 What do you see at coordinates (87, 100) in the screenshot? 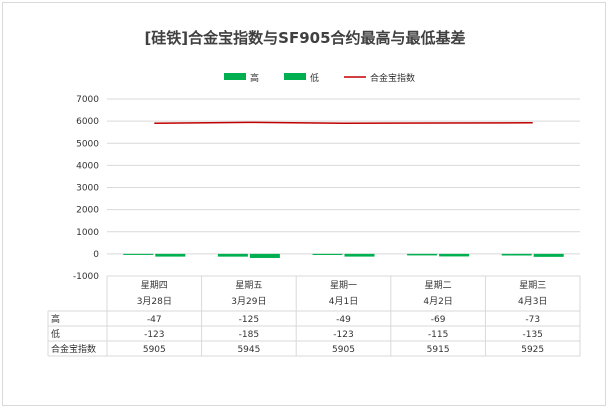
I see `y-tick-label: 7000` at bounding box center [87, 100].